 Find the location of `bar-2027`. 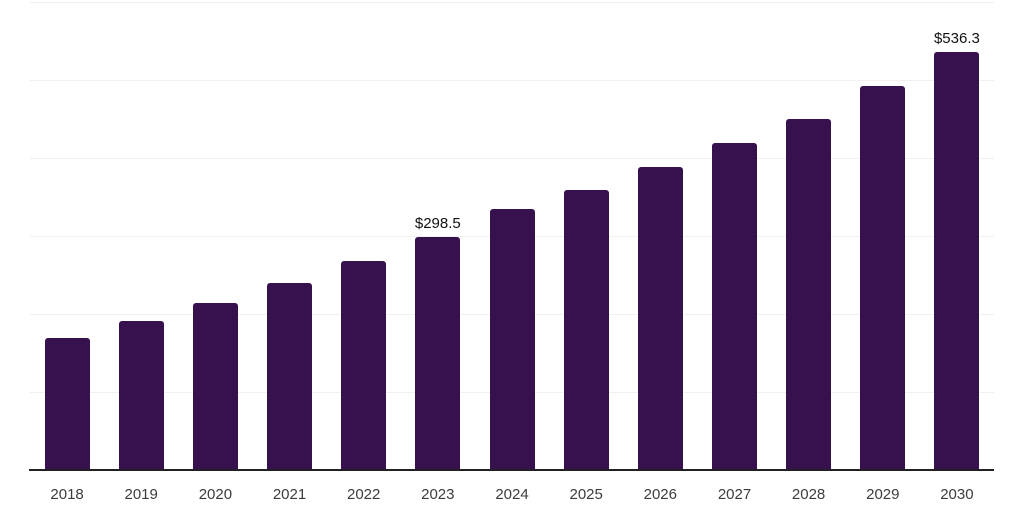

bar-2027 is located at coordinates (734, 306).